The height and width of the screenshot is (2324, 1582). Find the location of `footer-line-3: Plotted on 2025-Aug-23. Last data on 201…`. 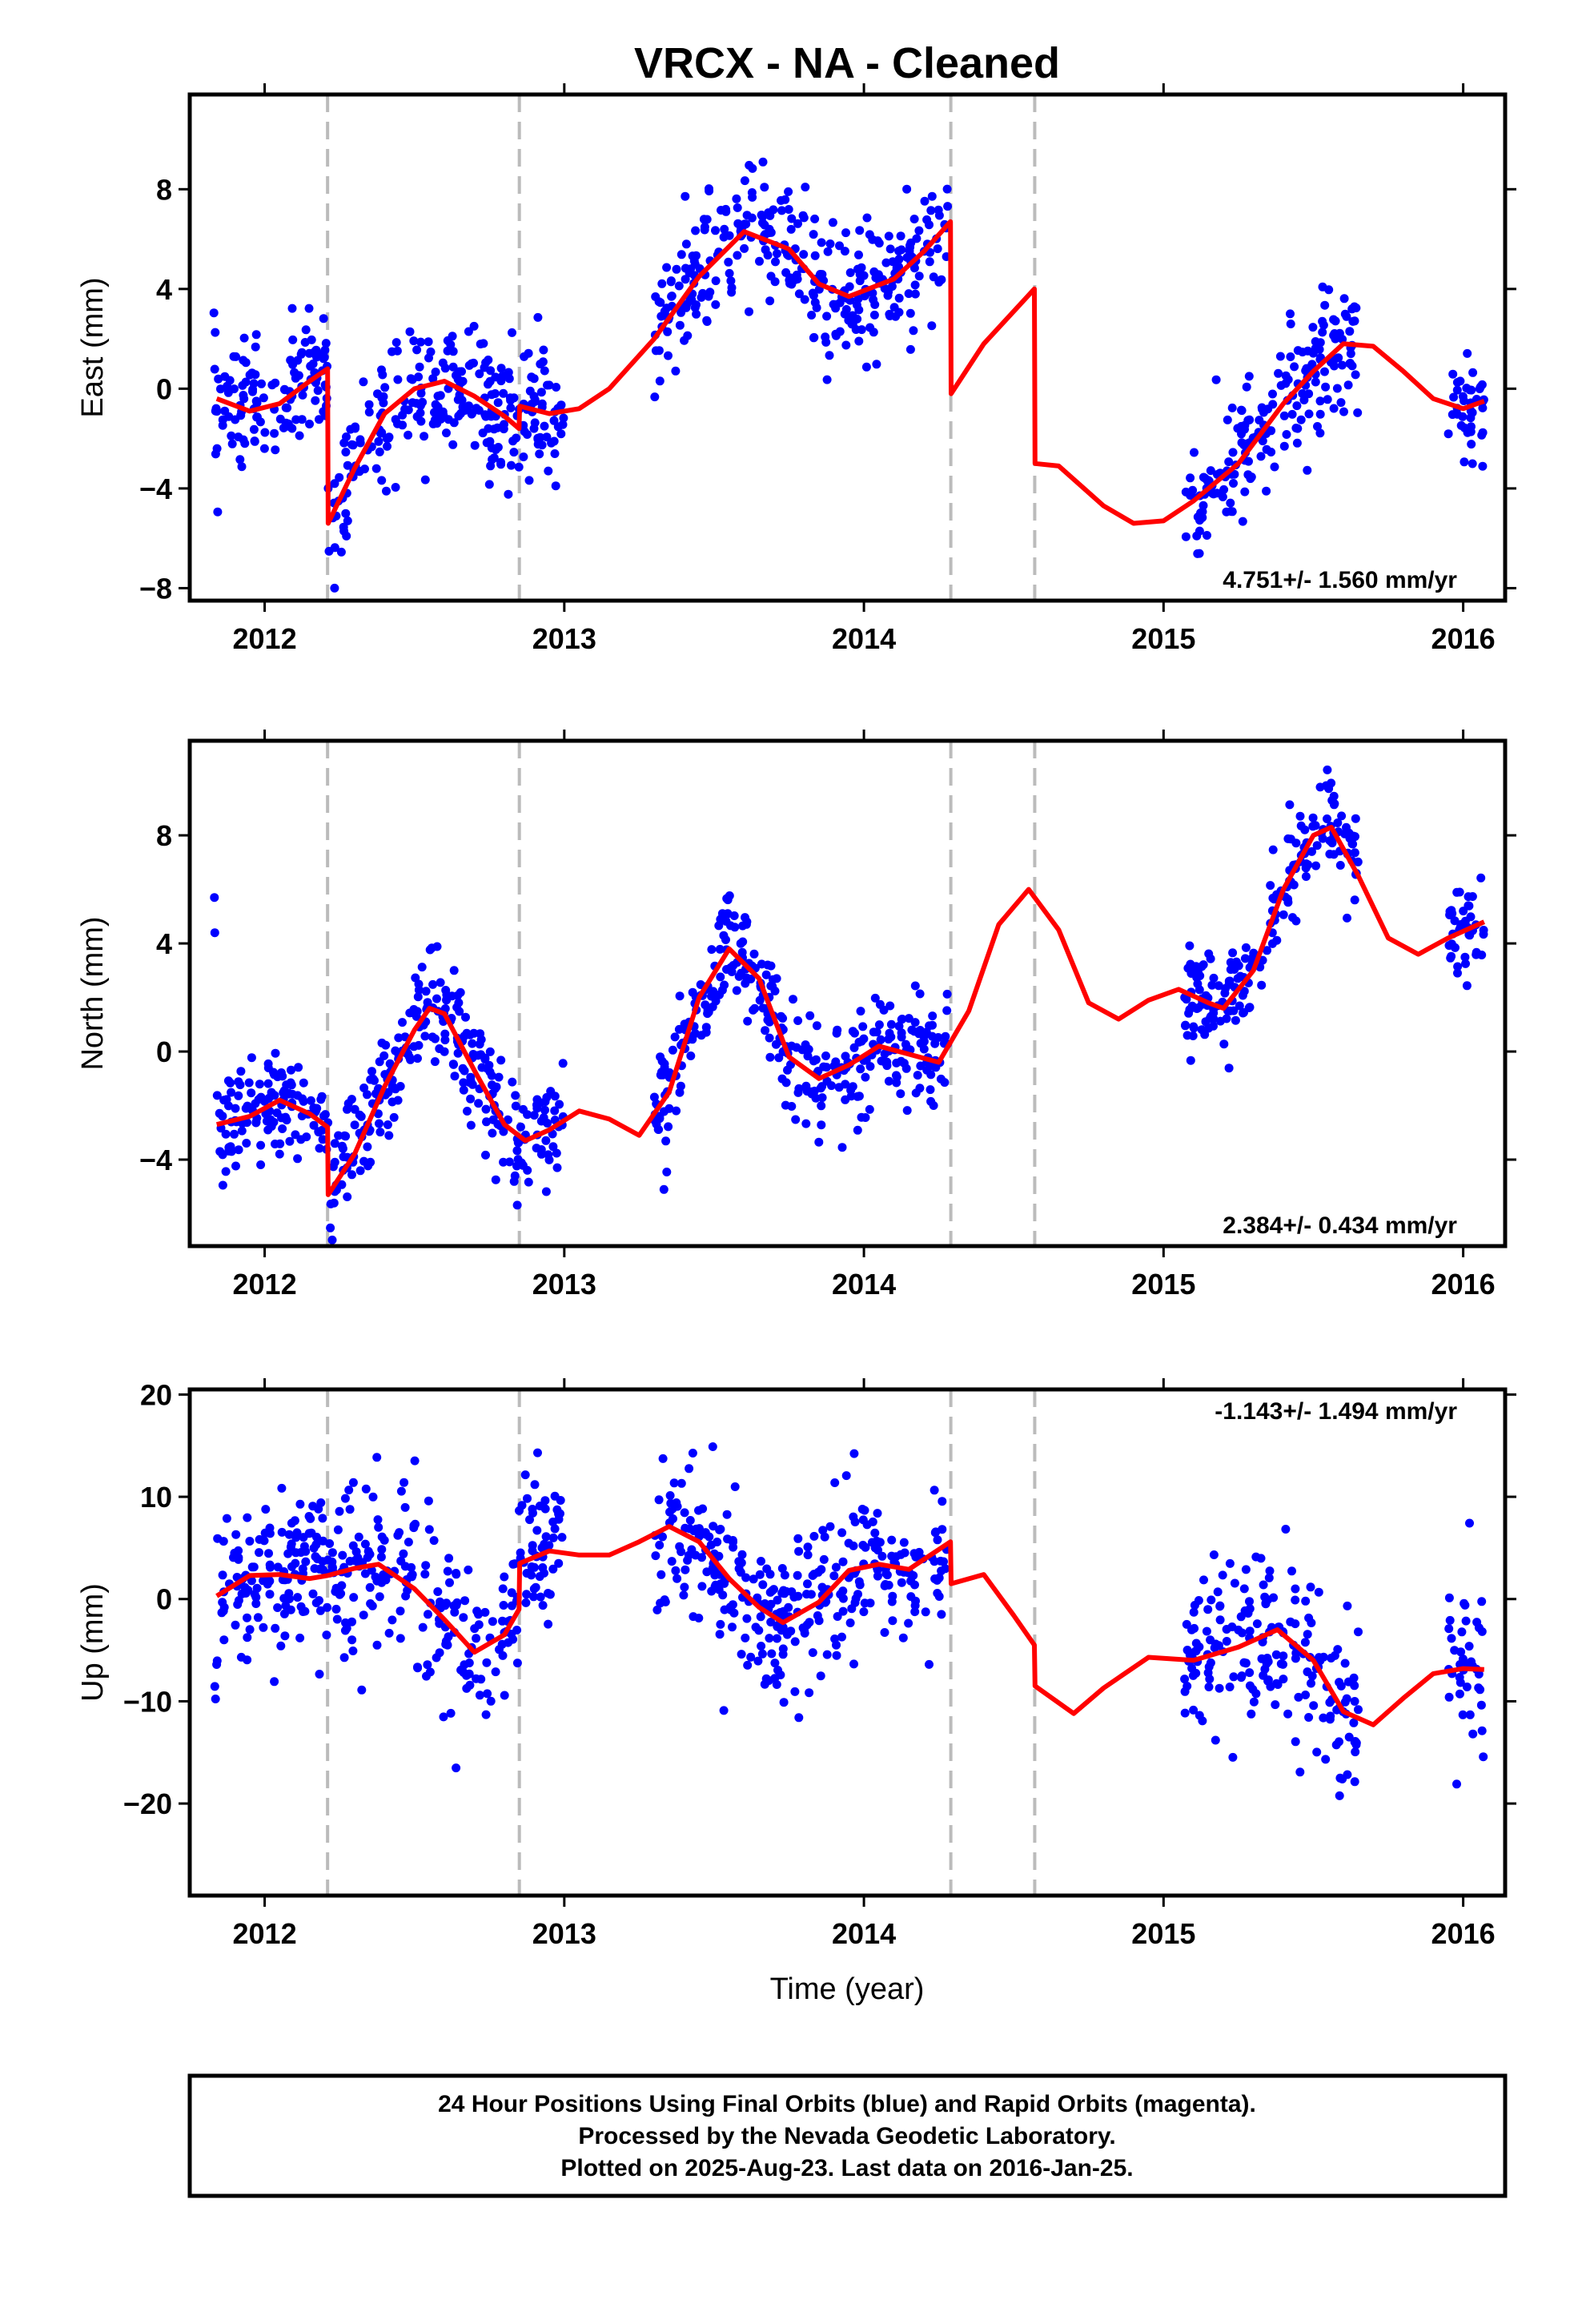

footer-line-3: Plotted on 2025-Aug-23. Last data on 201… is located at coordinates (847, 2168).